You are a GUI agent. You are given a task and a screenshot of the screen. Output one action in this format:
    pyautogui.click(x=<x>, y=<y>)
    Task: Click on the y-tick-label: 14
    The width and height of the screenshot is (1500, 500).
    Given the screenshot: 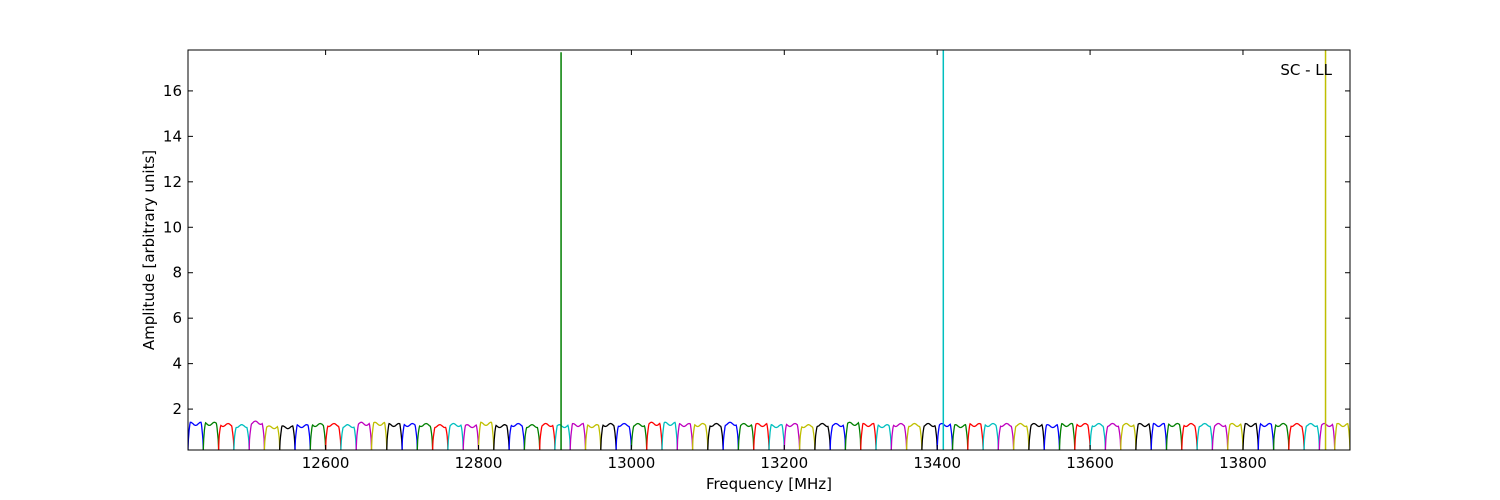 What is the action you would take?
    pyautogui.click(x=172, y=136)
    